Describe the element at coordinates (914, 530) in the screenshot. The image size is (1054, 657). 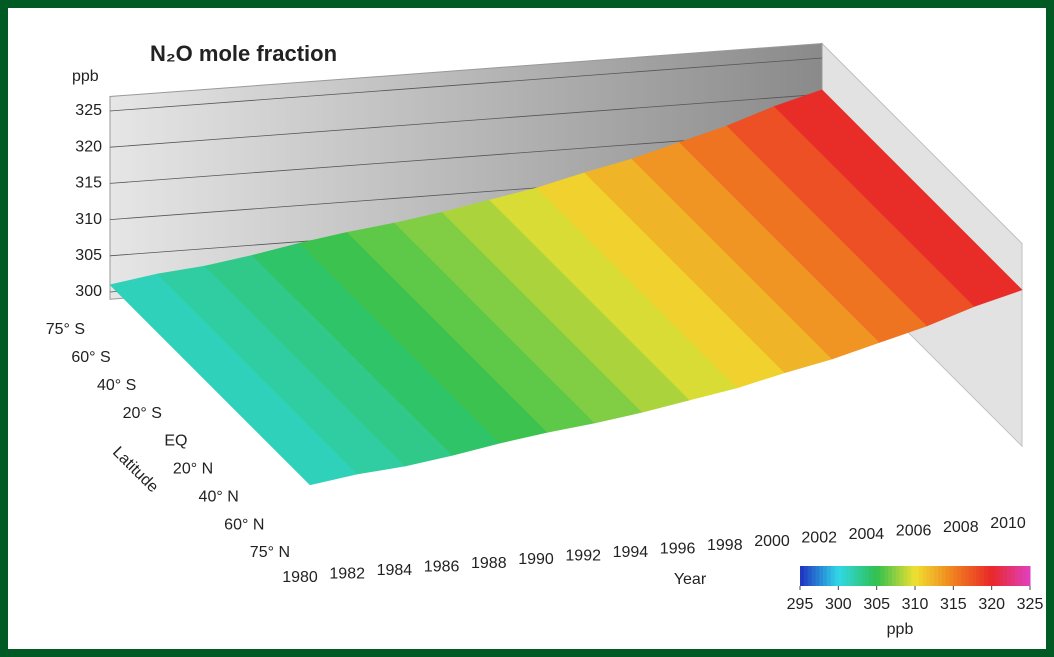
I see `x-tick-label: 2006` at that location.